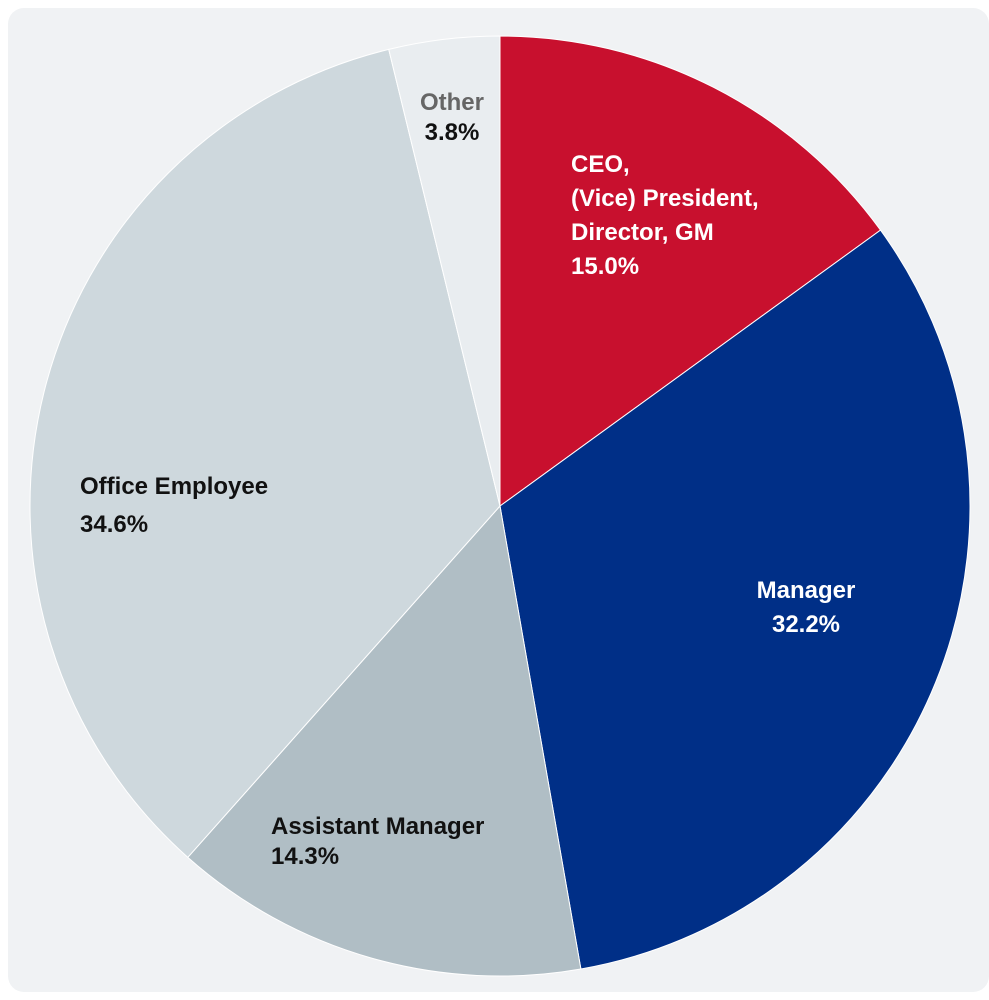 The width and height of the screenshot is (989, 1000). What do you see at coordinates (452, 132) in the screenshot?
I see `slice-value-label: 3.8%` at bounding box center [452, 132].